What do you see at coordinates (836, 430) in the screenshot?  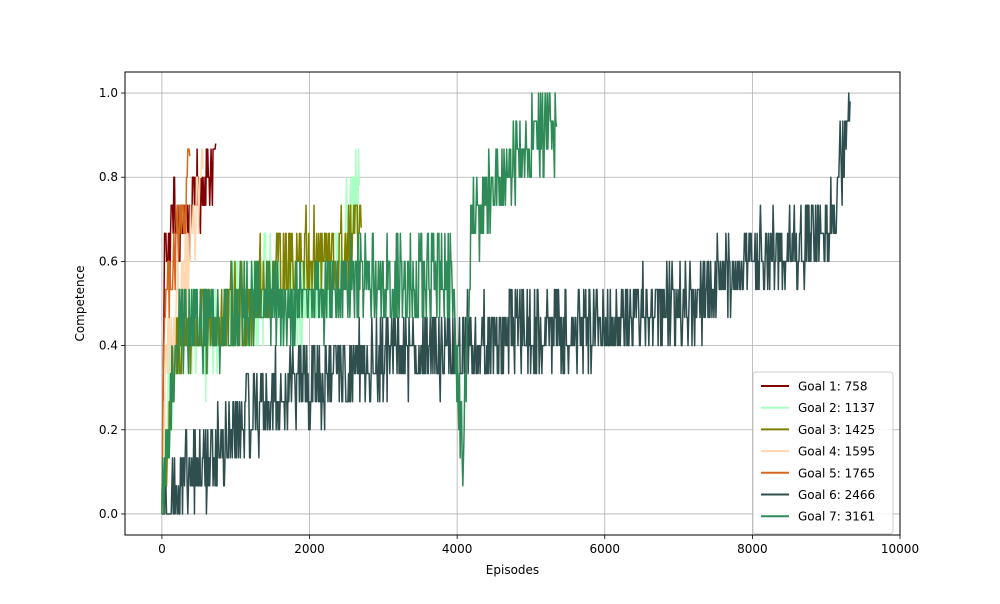 I see `legend-label: Goal 3: 1425` at bounding box center [836, 430].